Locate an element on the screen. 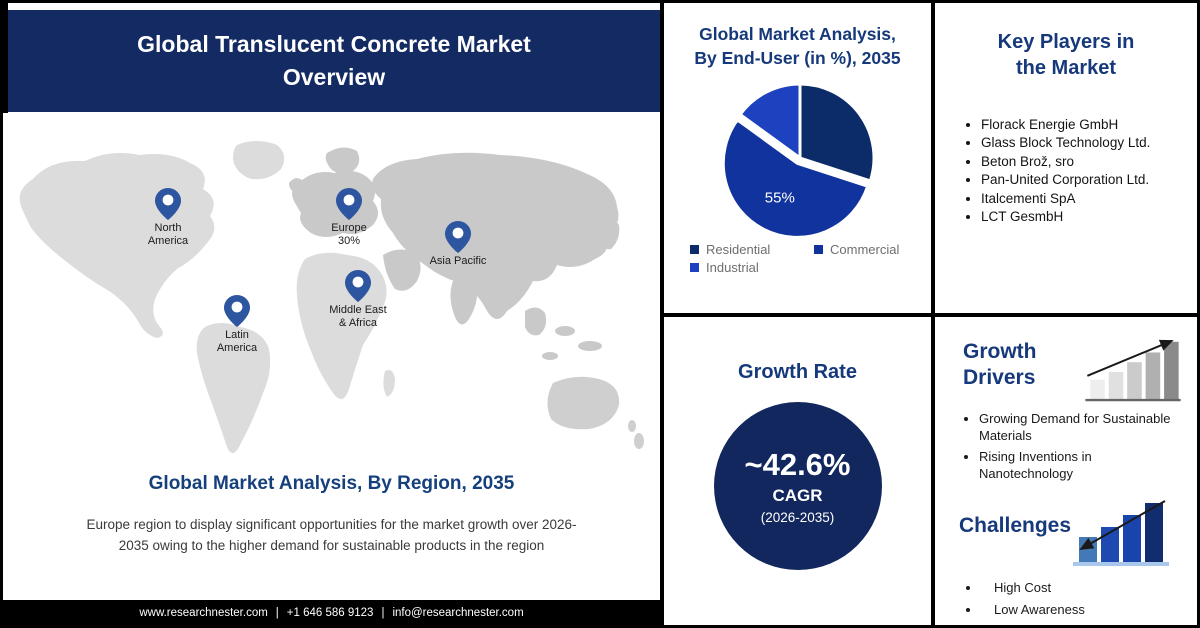 The height and width of the screenshot is (628, 1200). pie-slice-industrial is located at coordinates (770, 121).